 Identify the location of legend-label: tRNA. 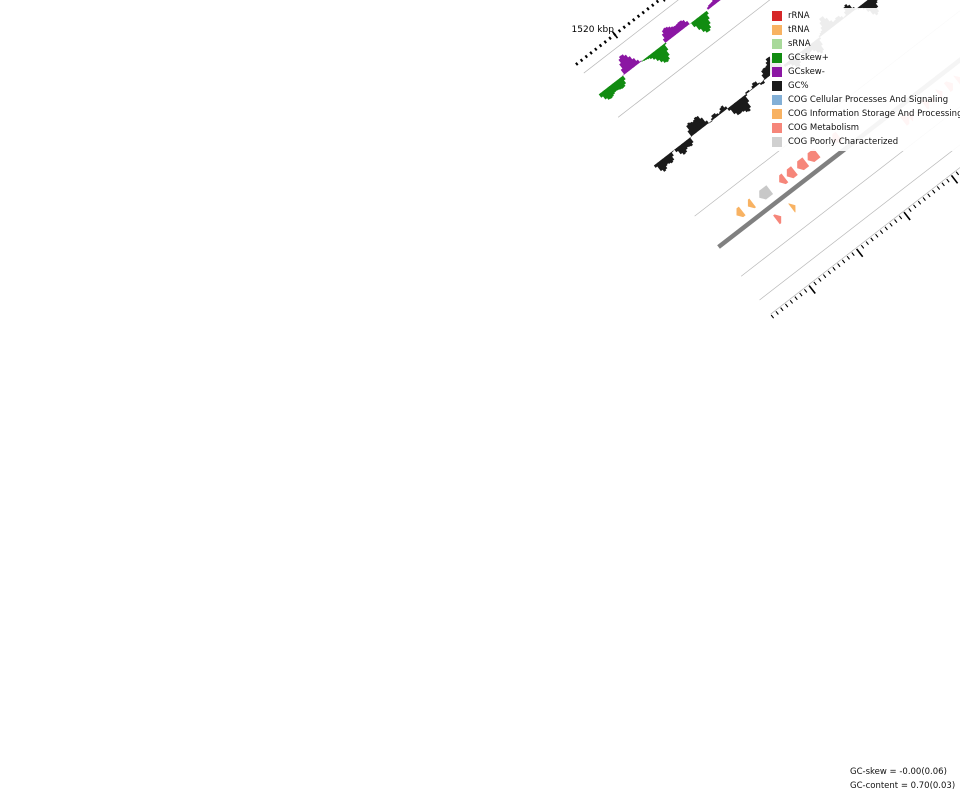
(799, 30).